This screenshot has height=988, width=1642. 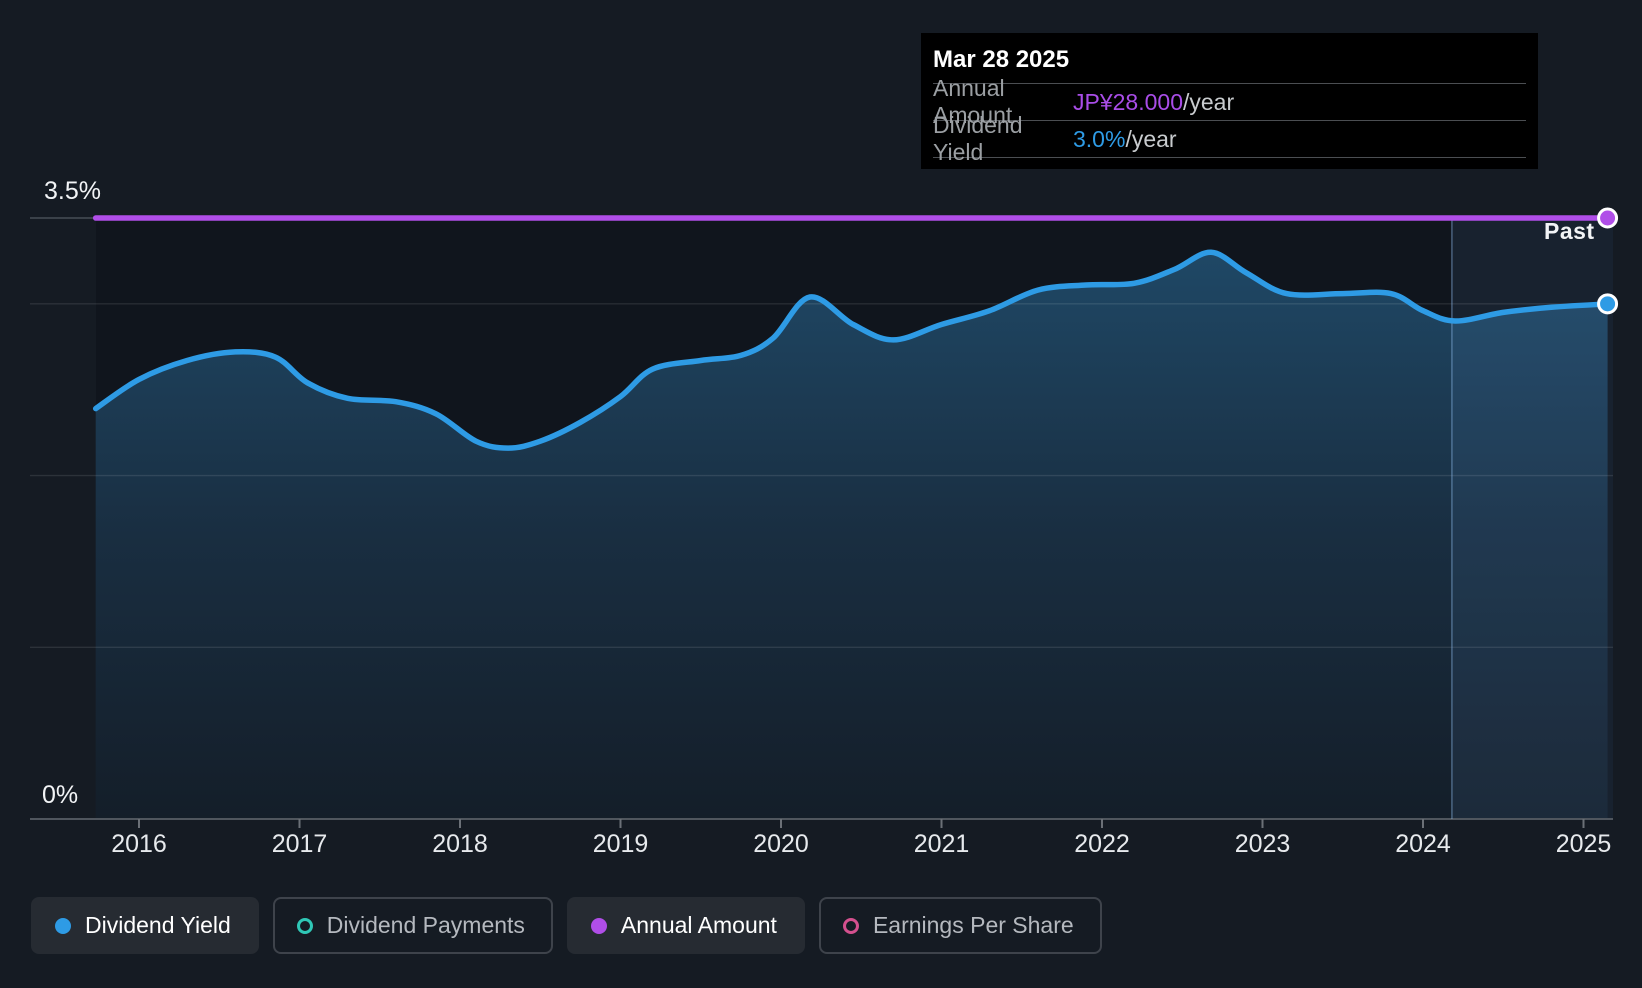 I want to click on legend-item-annual-amount: Annual Amount, so click(x=685, y=925).